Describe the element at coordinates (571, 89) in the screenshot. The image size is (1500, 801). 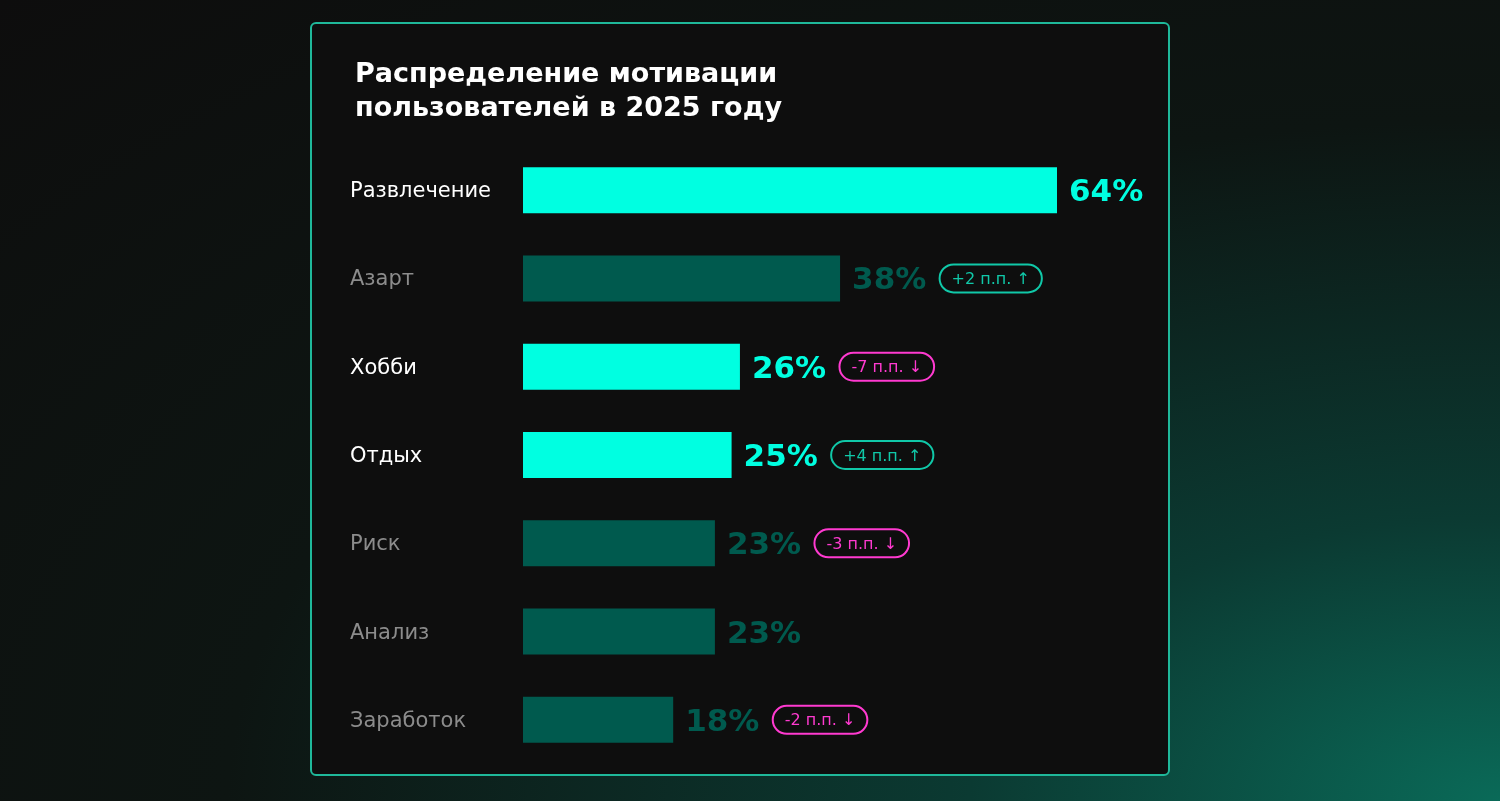
I see `chart-title: Распределение мотивации пользователей в 2025 году` at that location.